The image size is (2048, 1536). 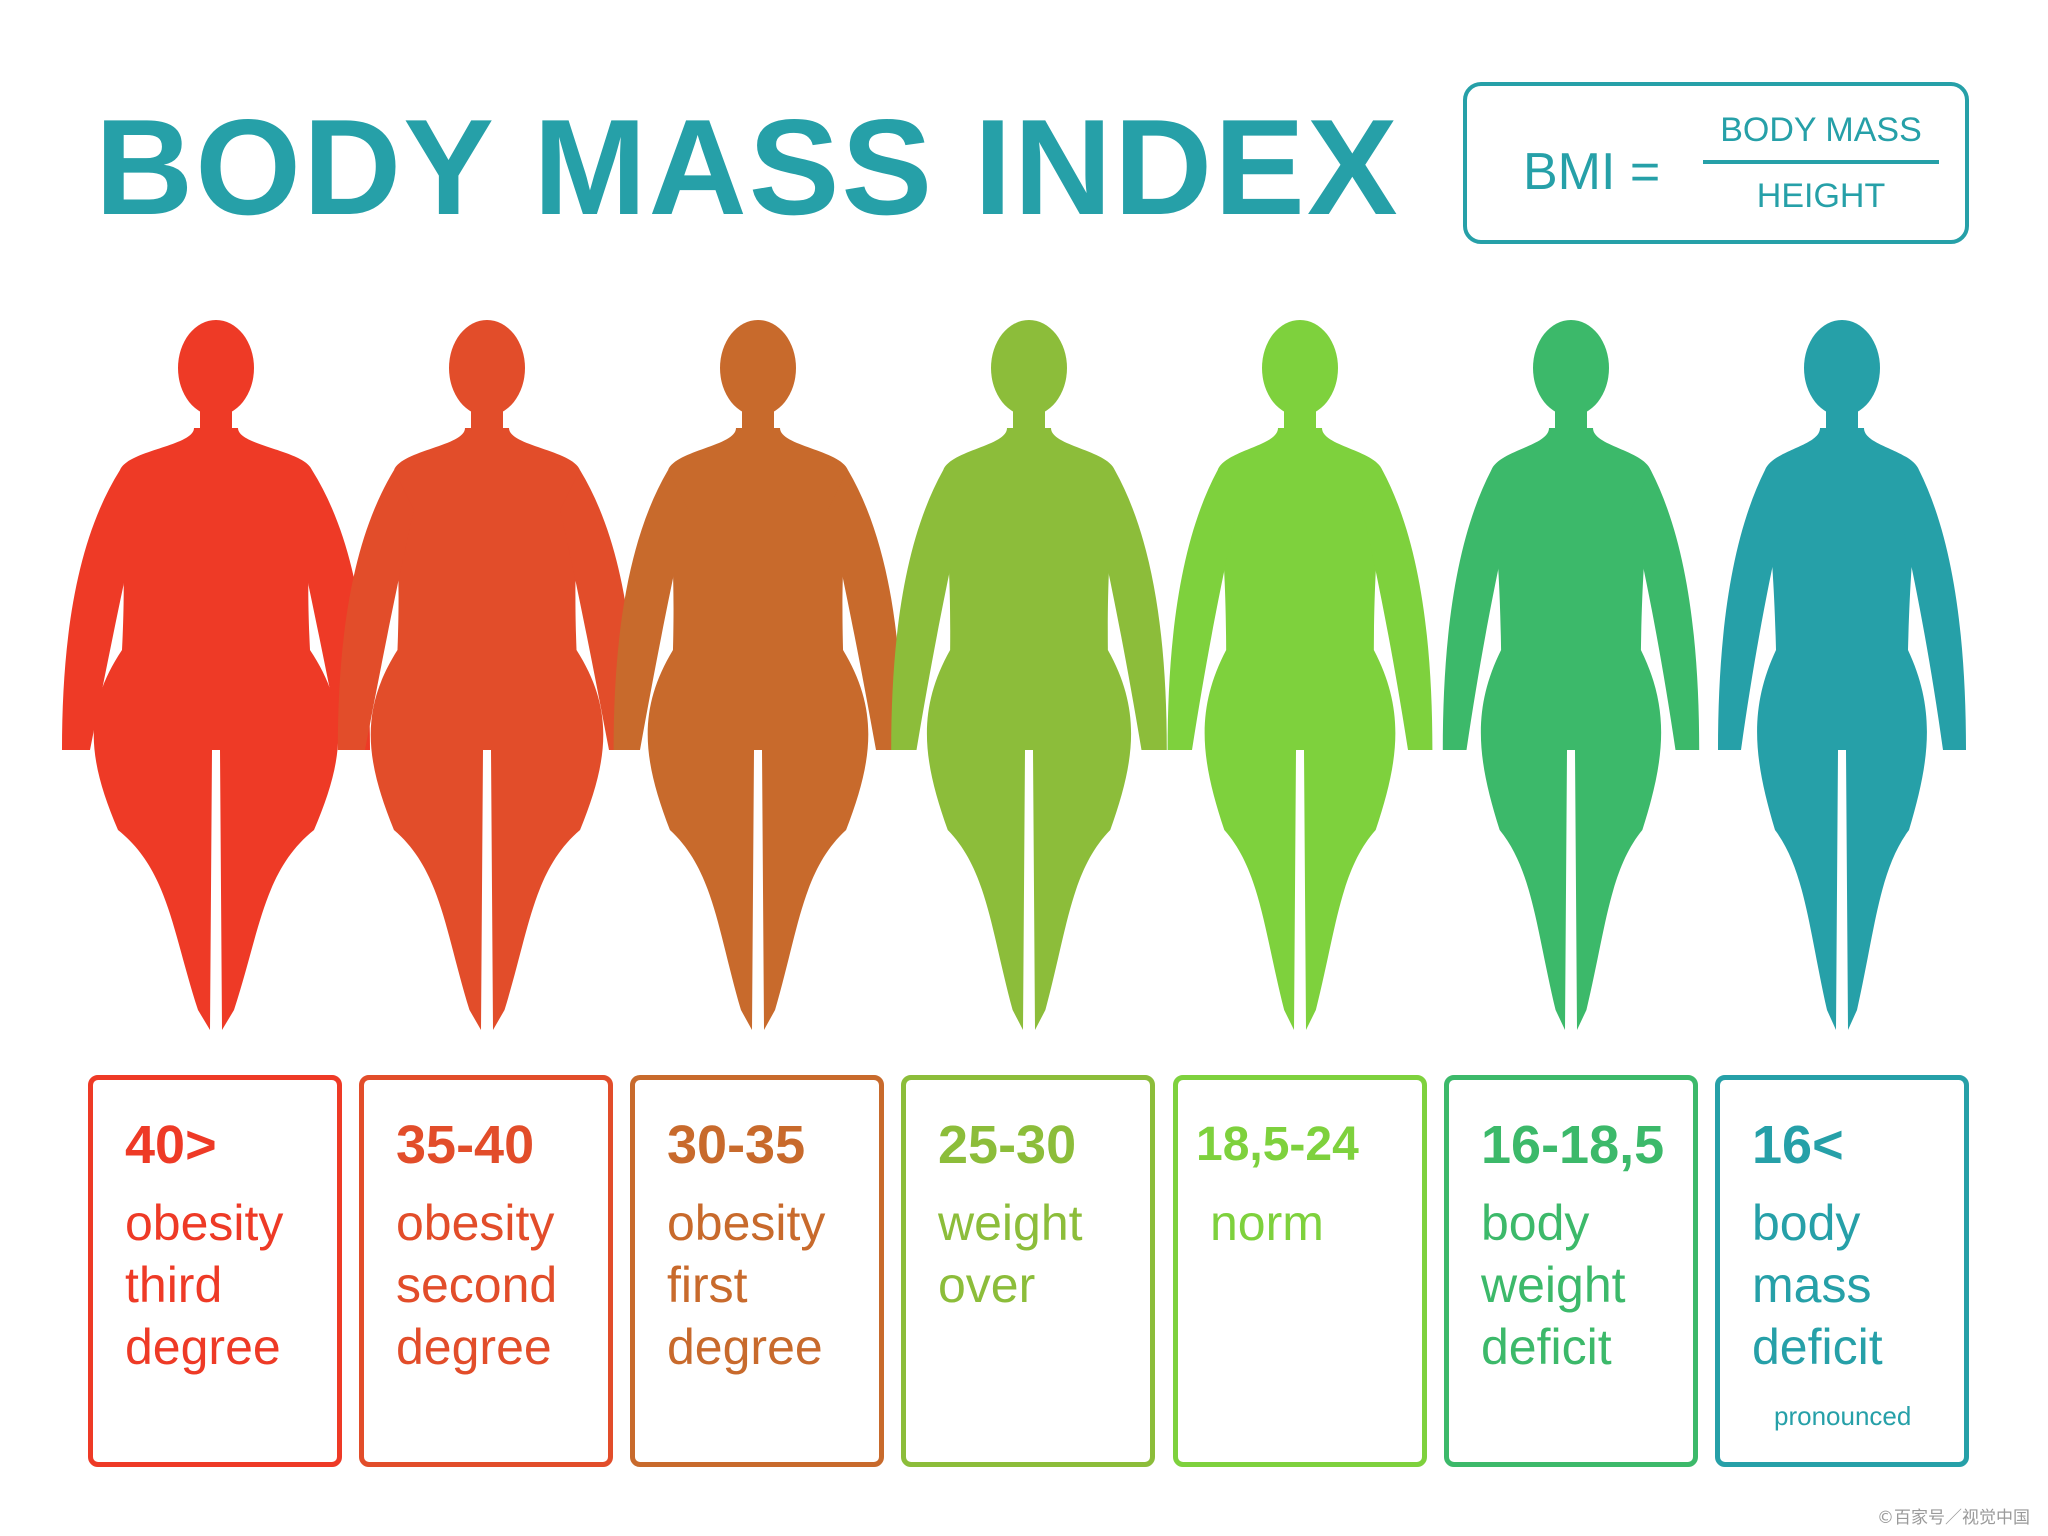 I want to click on formula-fraction: BODY MASS HEIGHT, so click(x=1821, y=163).